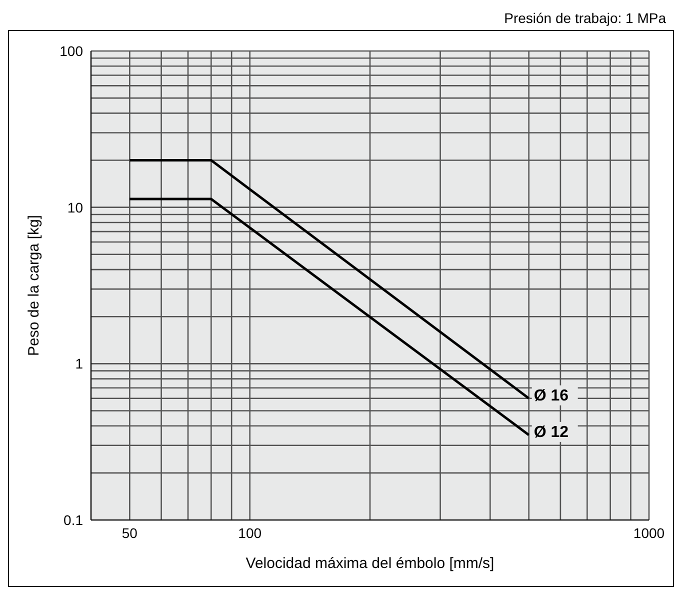  I want to click on chart-title: Presión de trabajo: 1 MPa, so click(585, 18).